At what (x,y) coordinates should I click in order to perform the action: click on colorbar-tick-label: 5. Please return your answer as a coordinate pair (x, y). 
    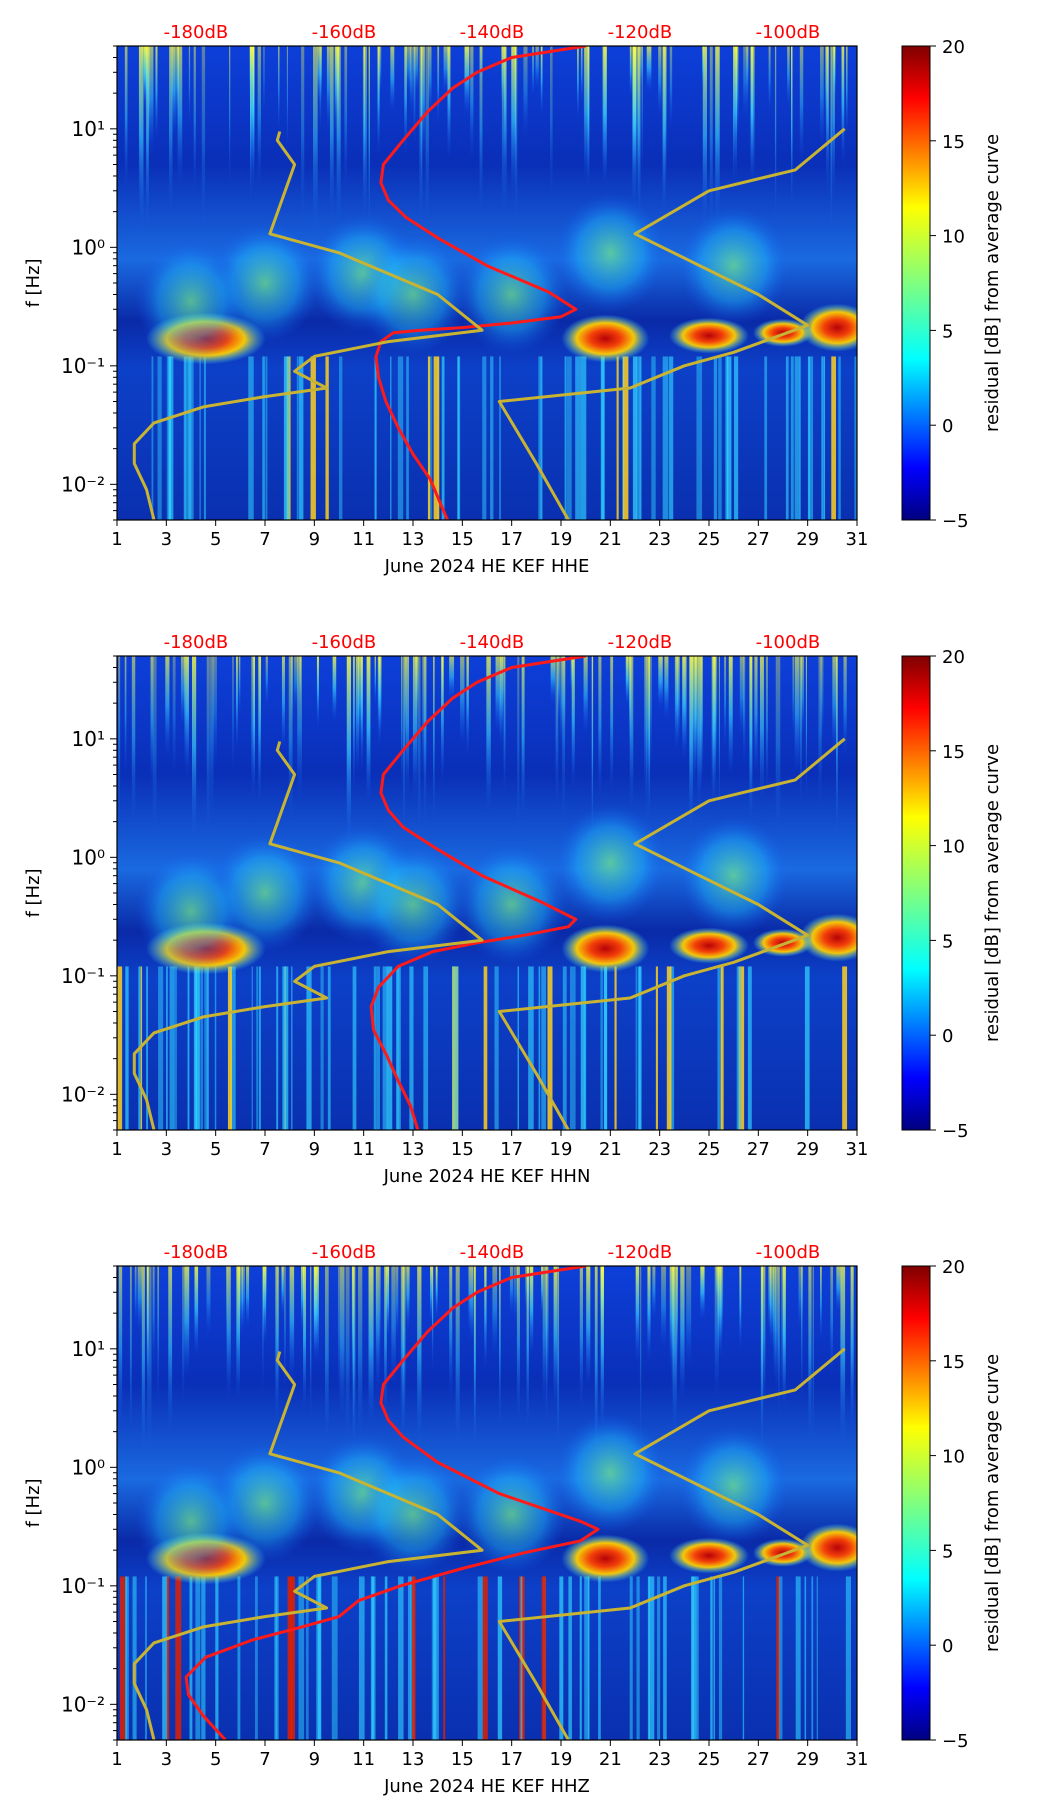
    Looking at the image, I should click on (947, 331).